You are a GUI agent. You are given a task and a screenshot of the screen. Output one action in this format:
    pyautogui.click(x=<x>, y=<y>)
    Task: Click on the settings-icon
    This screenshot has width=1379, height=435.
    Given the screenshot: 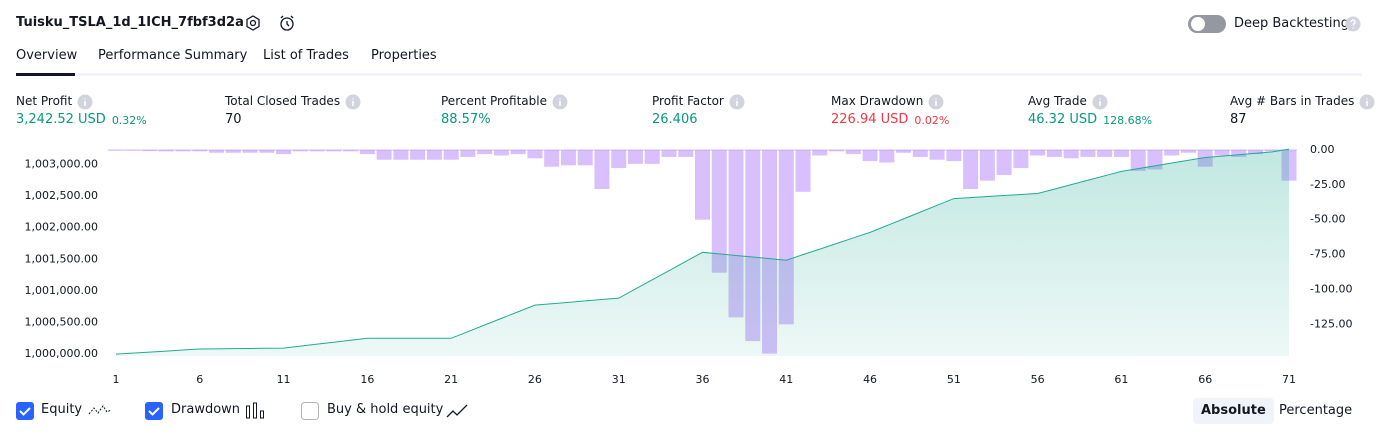 What is the action you would take?
    pyautogui.click(x=253, y=23)
    